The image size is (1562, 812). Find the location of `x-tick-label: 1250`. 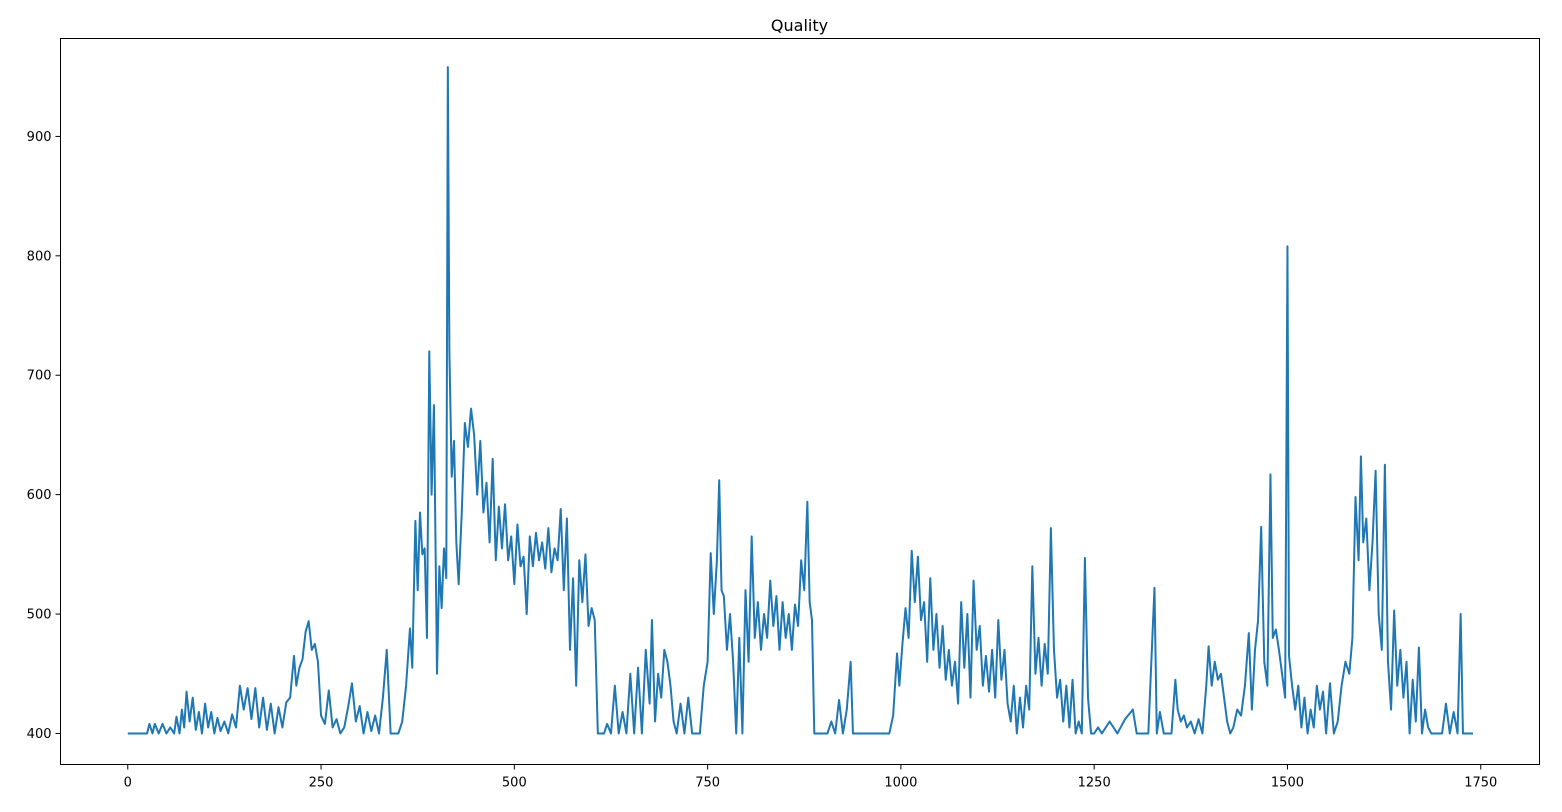

x-tick-label: 1250 is located at coordinates (1094, 783).